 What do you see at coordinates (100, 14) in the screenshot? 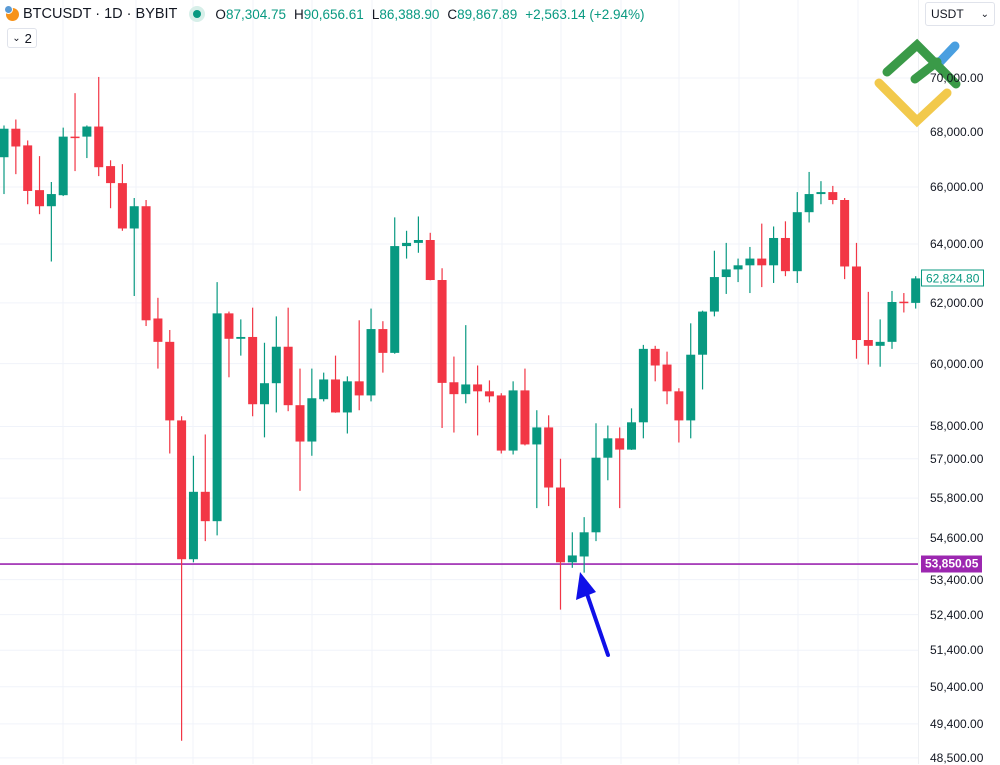
I see `symbol-title: BTCUSDT · 1D · BYBIT` at bounding box center [100, 14].